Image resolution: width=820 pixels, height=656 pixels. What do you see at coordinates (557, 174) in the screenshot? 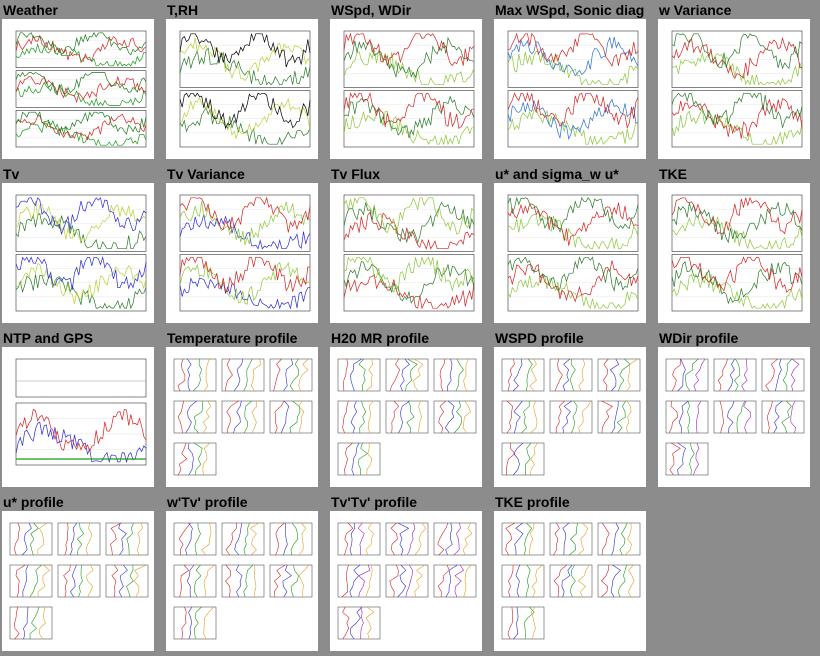
I see `plot-tile-title: u* and sigma_w u*` at bounding box center [557, 174].